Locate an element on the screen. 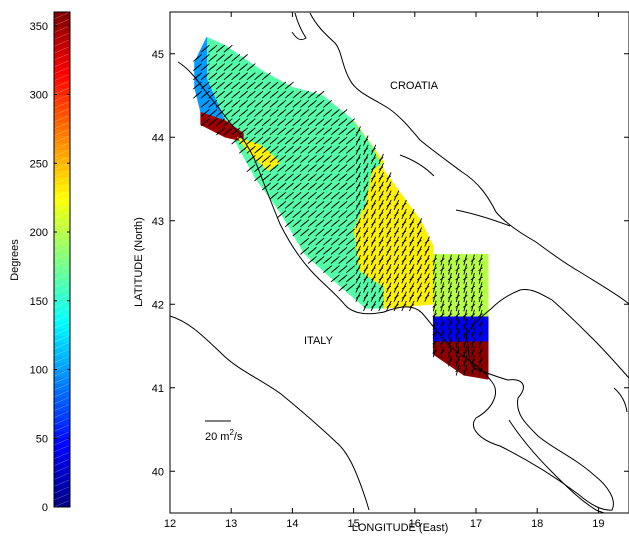 This screenshot has height=539, width=629. label-croatia: CROATIA is located at coordinates (414, 86).